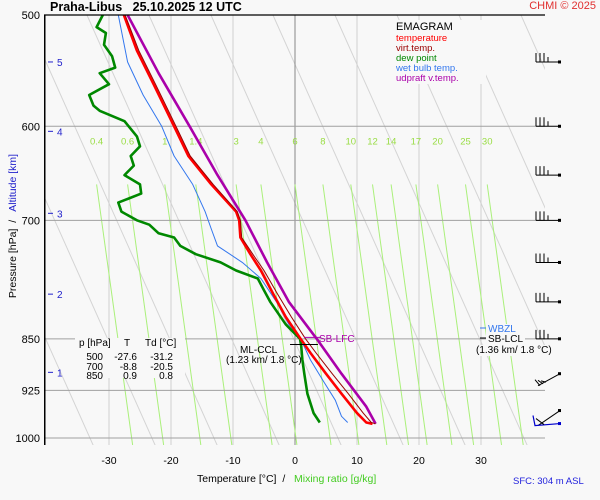 The width and height of the screenshot is (600, 500). What do you see at coordinates (164, 141) in the screenshot?
I see `mixing-ratio-label: 1` at bounding box center [164, 141].